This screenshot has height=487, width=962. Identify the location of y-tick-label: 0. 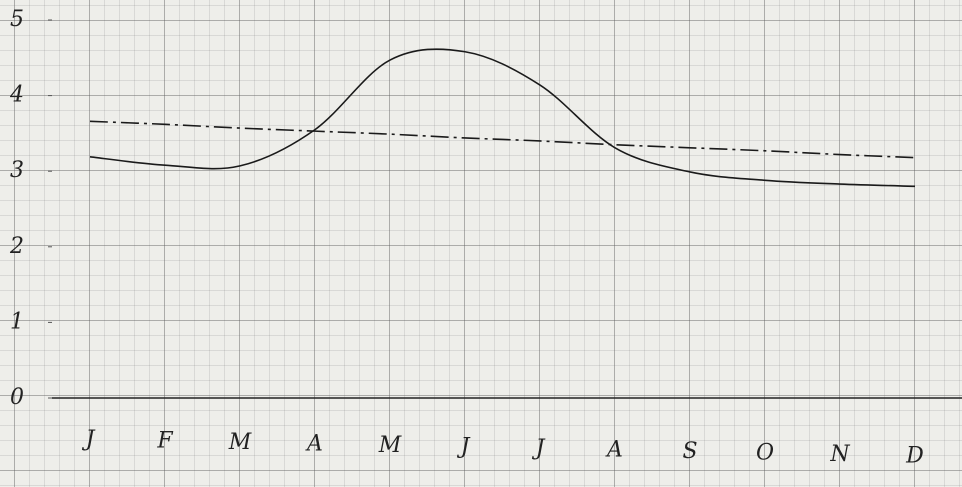
(17, 397).